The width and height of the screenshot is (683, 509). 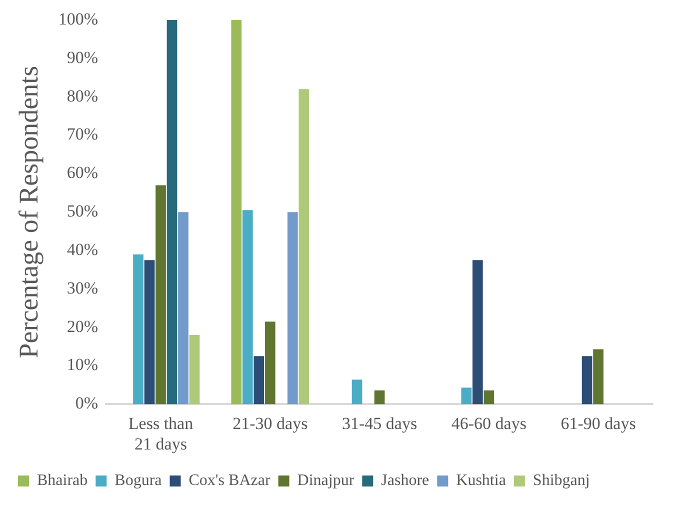 I want to click on y-tick-label: 80%, so click(x=82, y=96).